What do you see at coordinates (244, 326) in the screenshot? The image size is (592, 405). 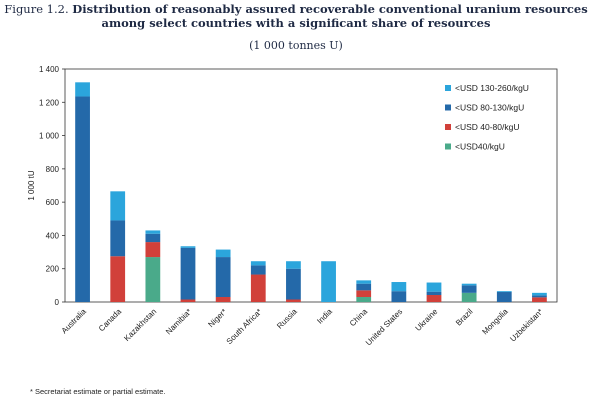 I see `x-tick-label: South Africa*` at bounding box center [244, 326].